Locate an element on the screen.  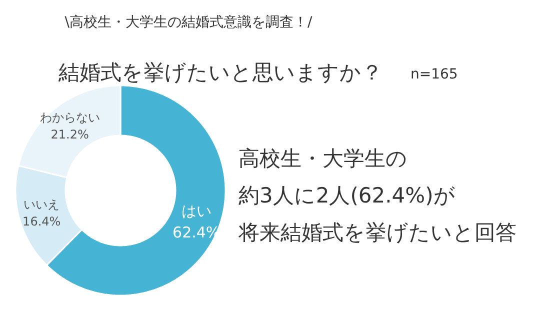
text: 約3人に2人(62.4%)が is located at coordinates (347, 196).